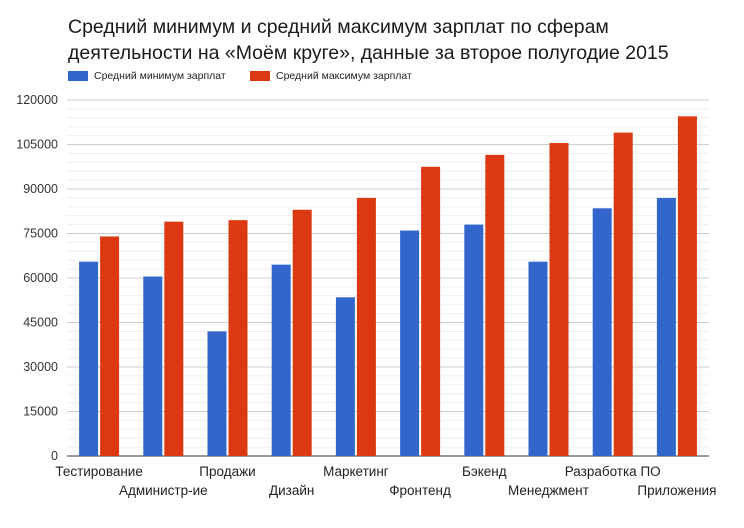  Describe the element at coordinates (40, 412) in the screenshot. I see `y-tick-label: 15000` at that location.